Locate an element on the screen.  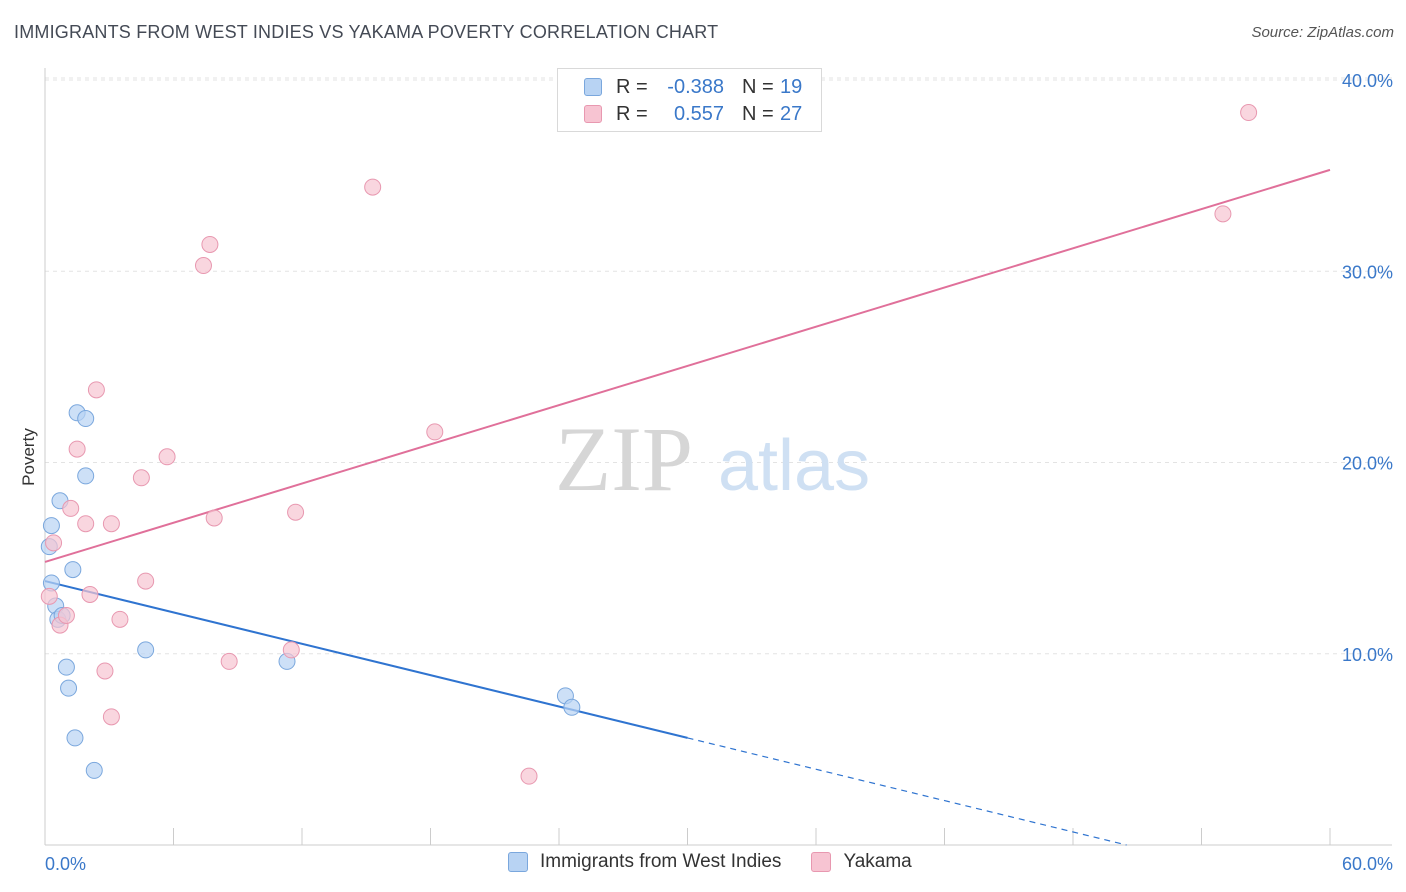
watermark-atlas: atlas is located at coordinates (794, 466).